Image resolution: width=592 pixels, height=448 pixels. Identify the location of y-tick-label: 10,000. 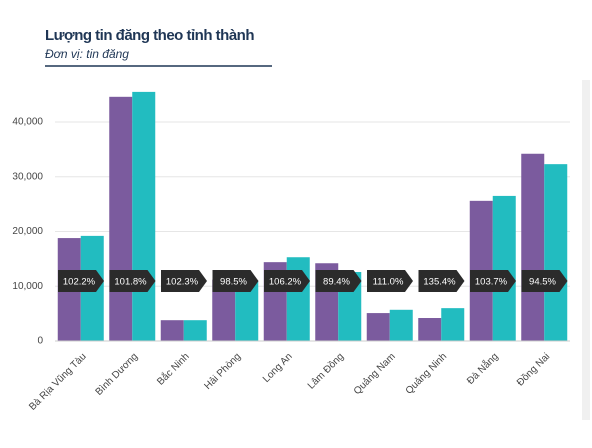
(27, 286).